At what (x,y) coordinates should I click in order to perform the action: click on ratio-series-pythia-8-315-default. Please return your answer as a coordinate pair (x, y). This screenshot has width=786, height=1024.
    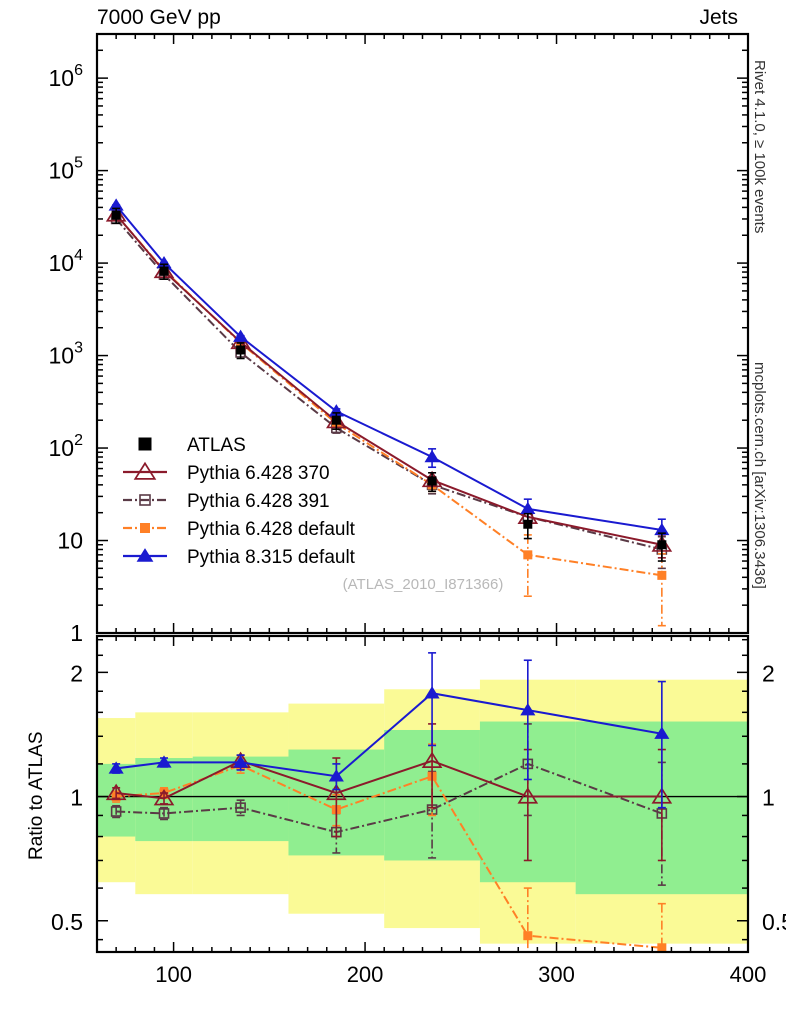
    Looking at the image, I should click on (389, 730).